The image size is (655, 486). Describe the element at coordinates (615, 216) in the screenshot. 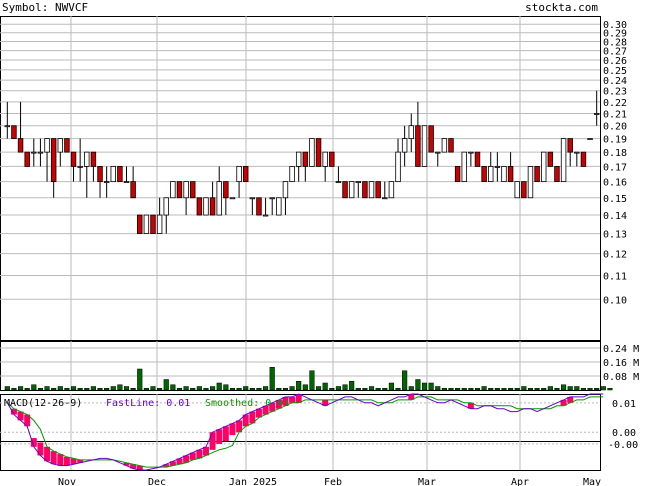

I see `price-tick-label: 0.14` at that location.